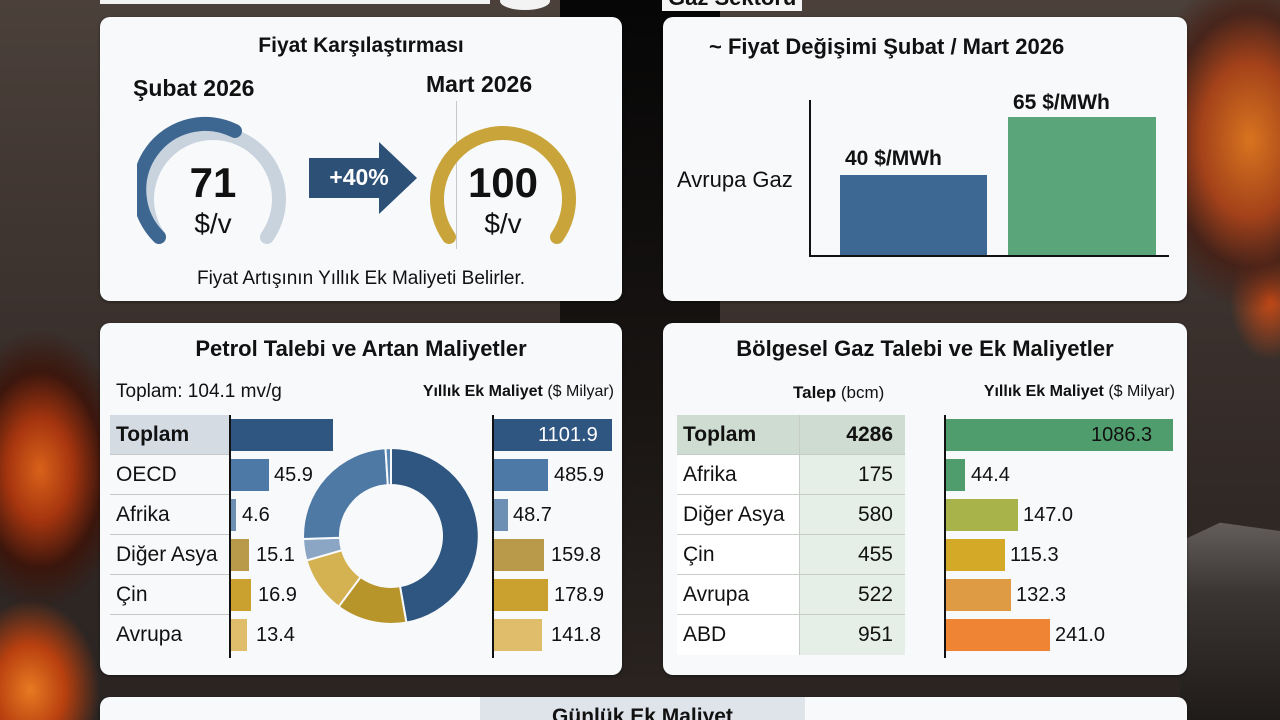 This screenshot has width=1280, height=720. What do you see at coordinates (170, 515) in the screenshot?
I see `table-row: Afrika` at bounding box center [170, 515].